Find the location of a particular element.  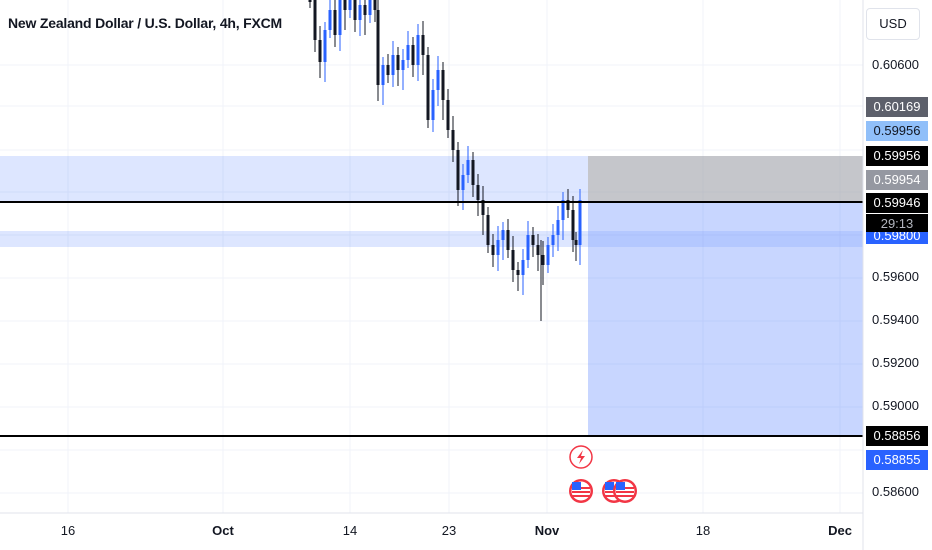

time-tick: Nov is located at coordinates (547, 530).